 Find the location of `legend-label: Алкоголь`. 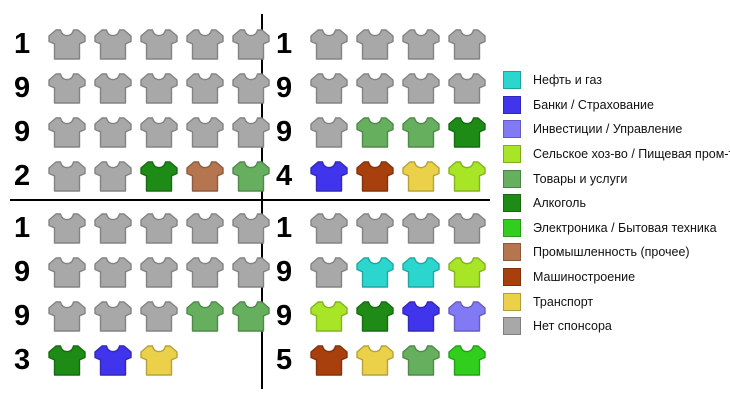

legend-label: Алкоголь is located at coordinates (559, 203).